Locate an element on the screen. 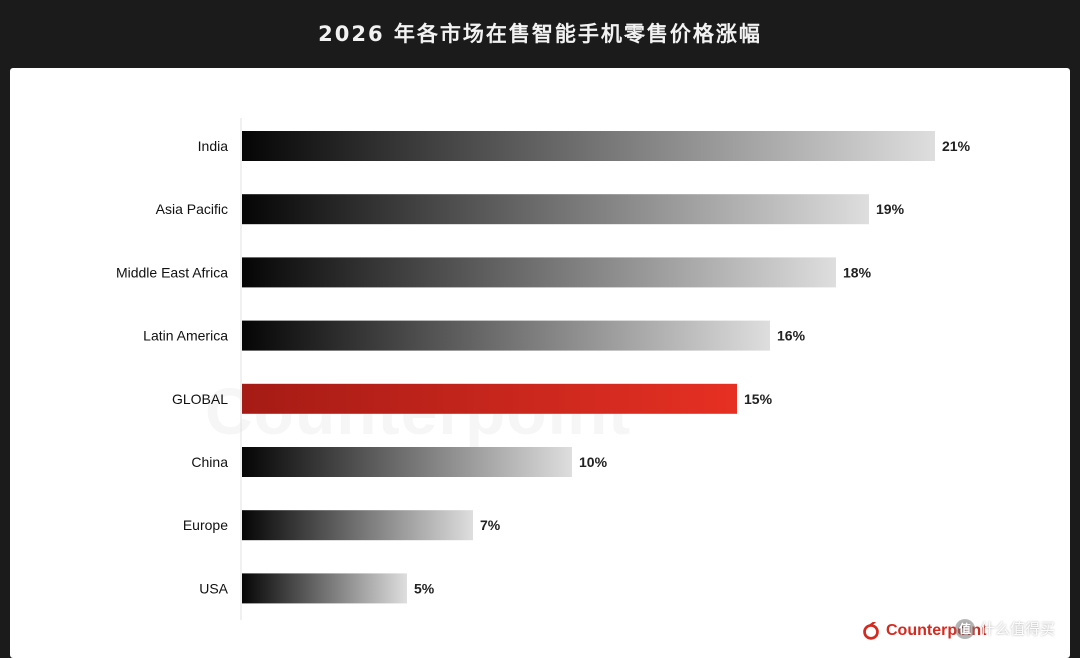 The width and height of the screenshot is (1080, 658). value-label: 10% is located at coordinates (593, 462).